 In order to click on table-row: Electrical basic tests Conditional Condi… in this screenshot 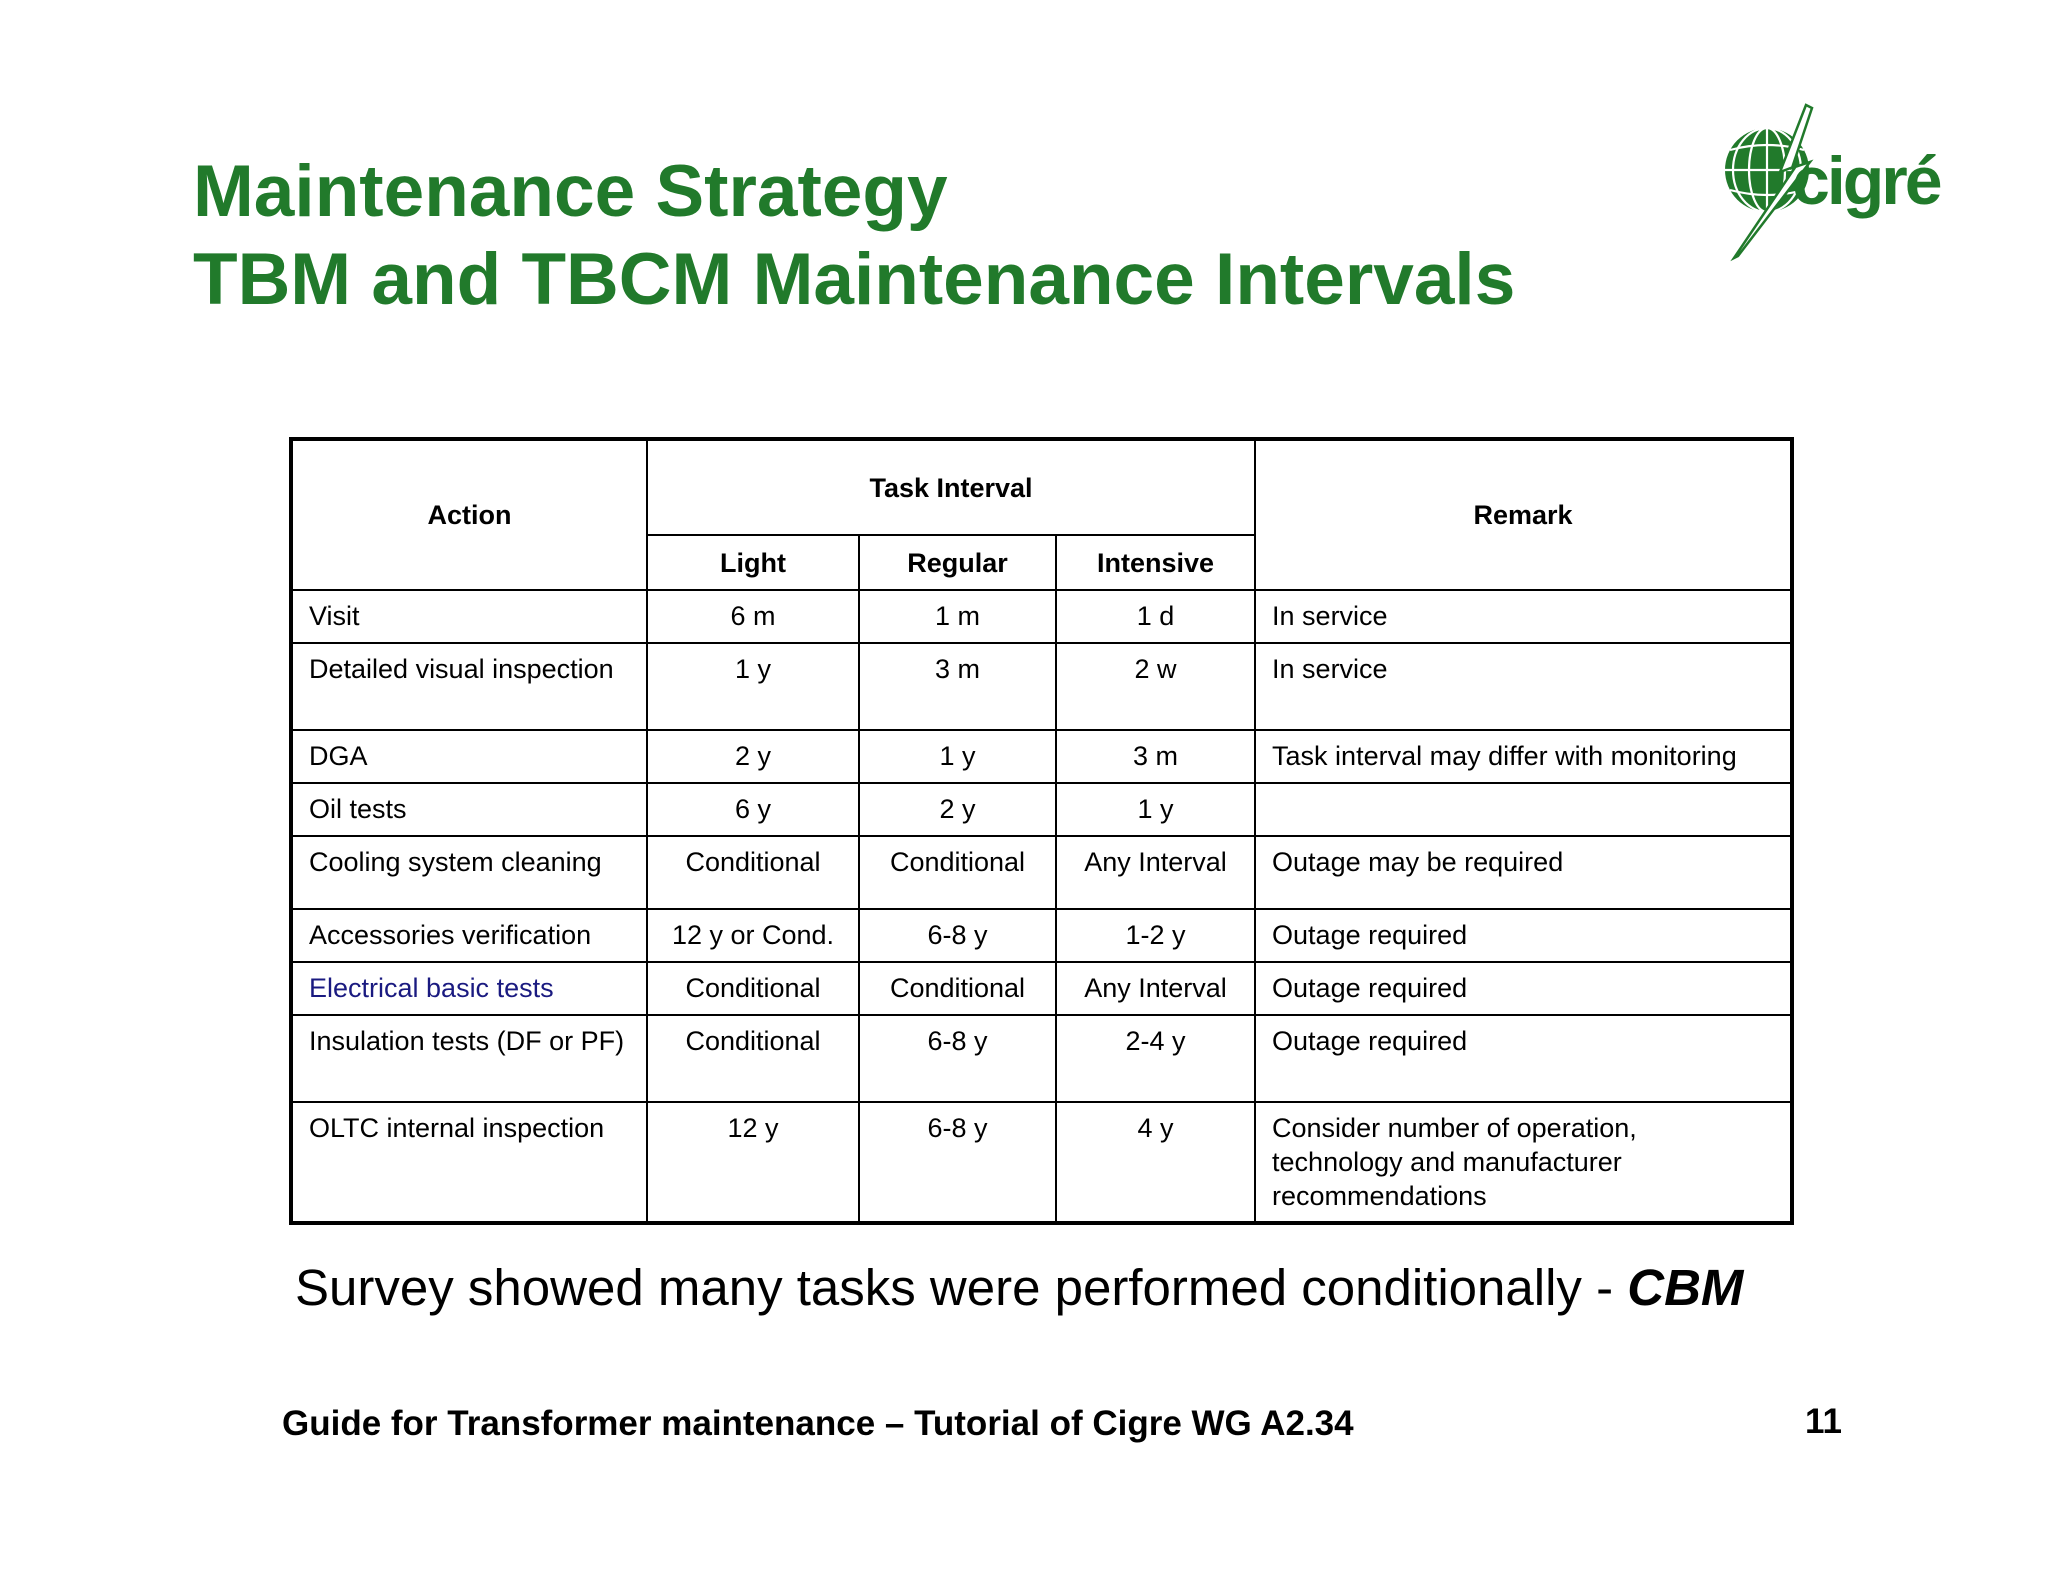, I will do `click(1042, 988)`.